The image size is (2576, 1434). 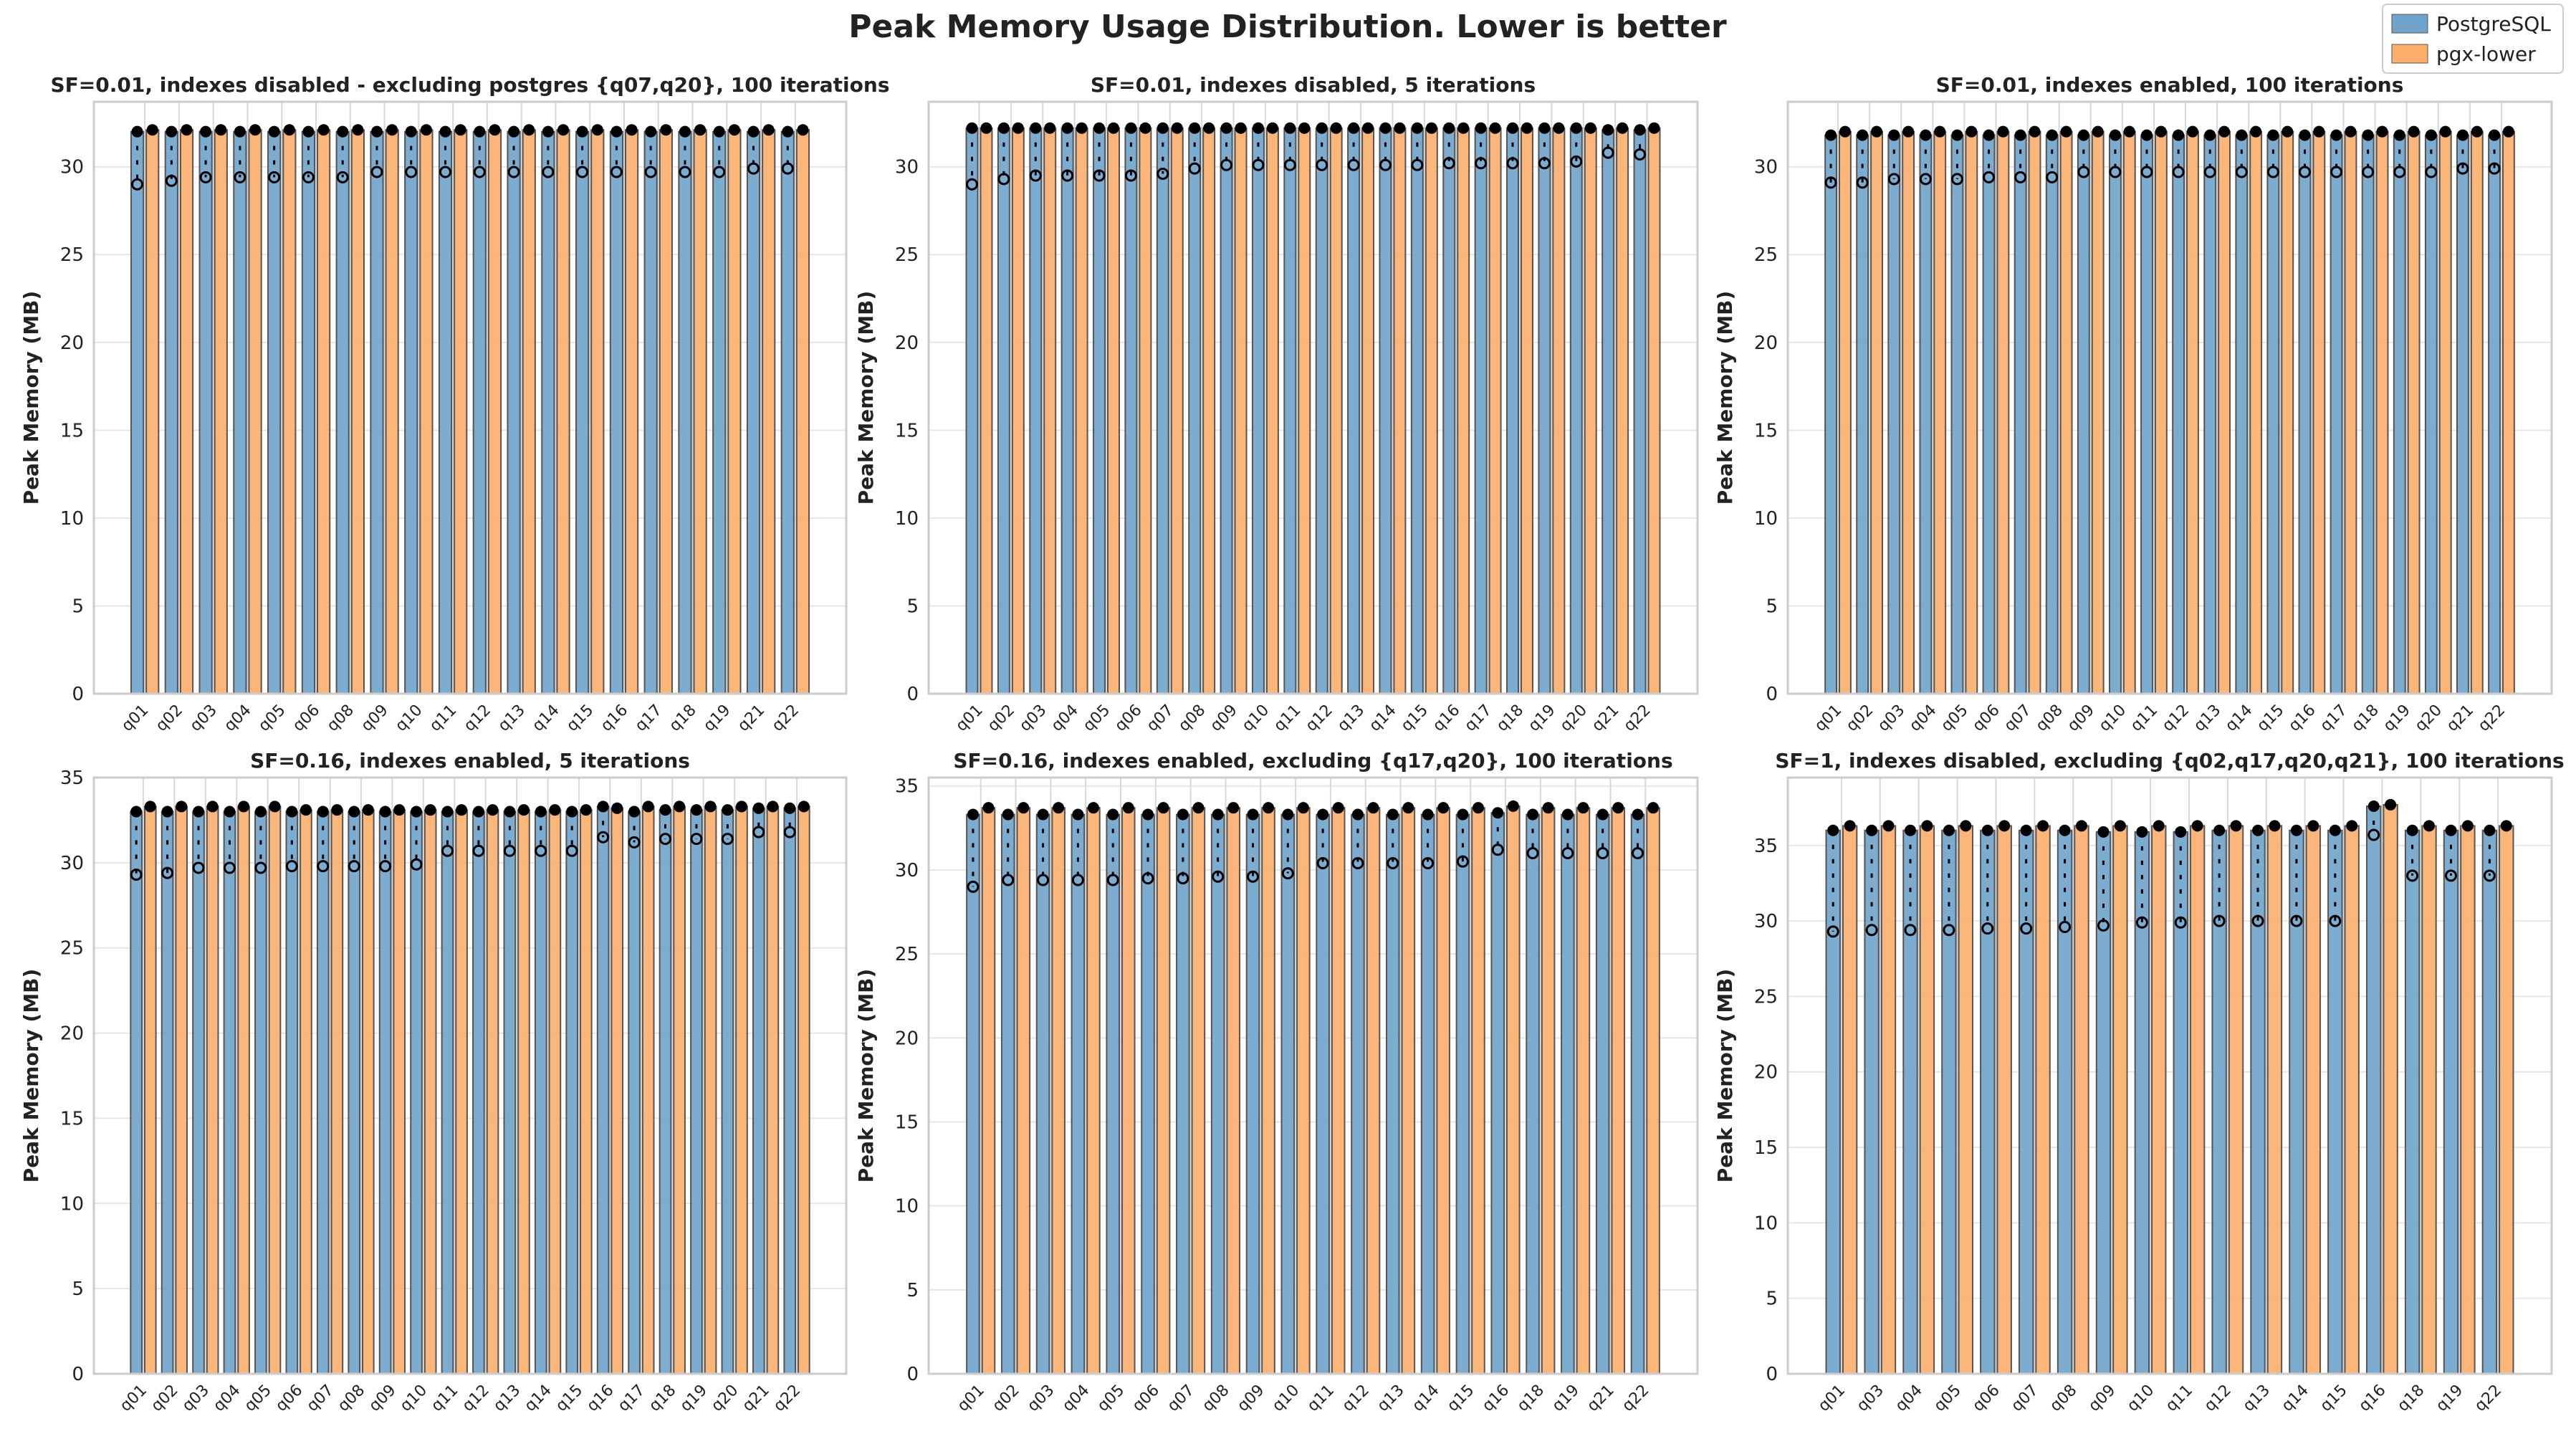 I want to click on x-tick-label: q01, so click(x=134, y=1398).